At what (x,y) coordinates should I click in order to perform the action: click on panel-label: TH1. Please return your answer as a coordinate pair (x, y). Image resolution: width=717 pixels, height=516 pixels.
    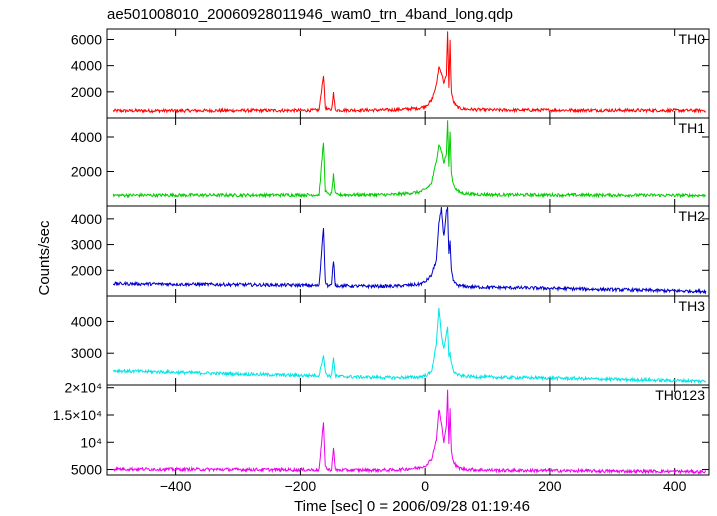
    Looking at the image, I should click on (692, 128).